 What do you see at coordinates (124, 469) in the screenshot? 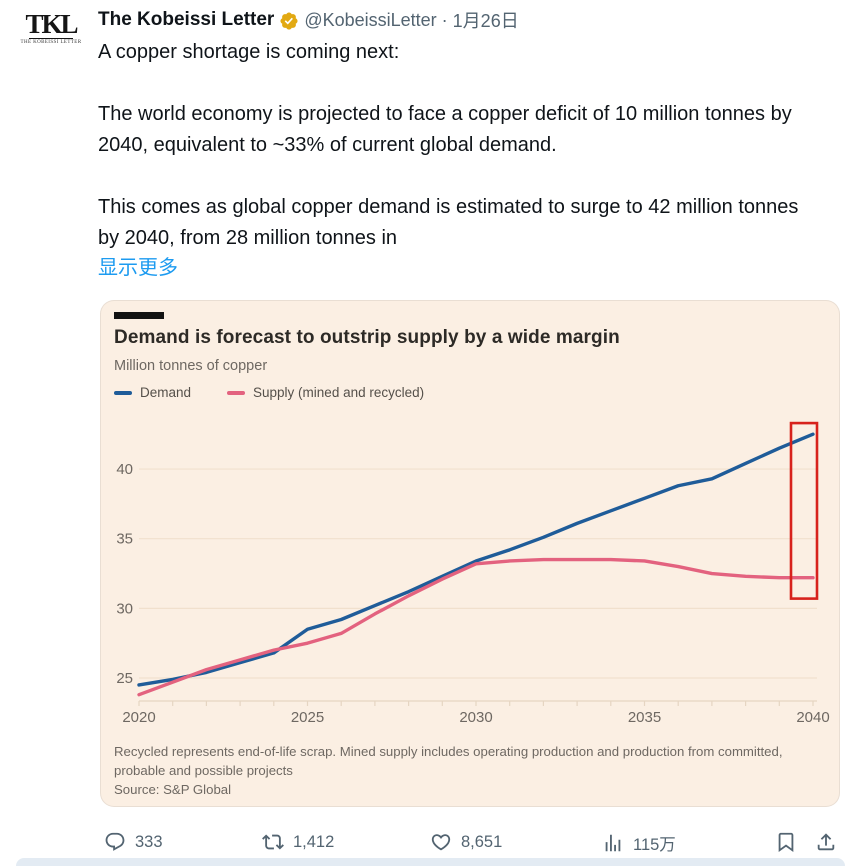
I see `y-tick-label: 40` at bounding box center [124, 469].